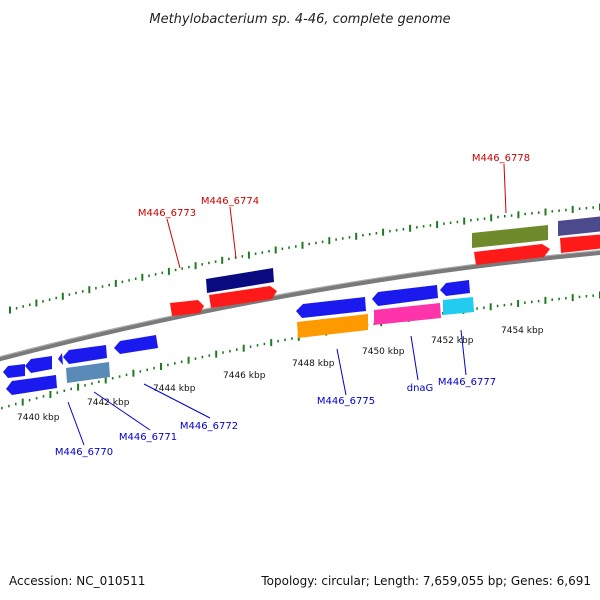  Describe the element at coordinates (167, 213) in the screenshot. I see `label-m446-6773: M446_6773` at that location.